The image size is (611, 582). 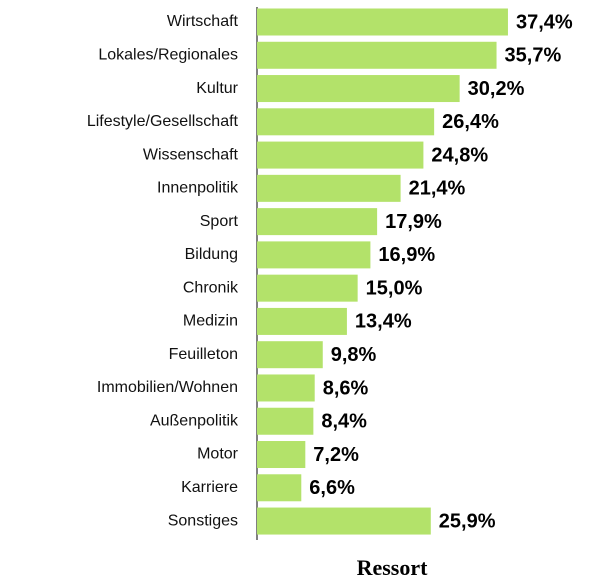 I want to click on value-label: 7,2%, so click(x=336, y=455).